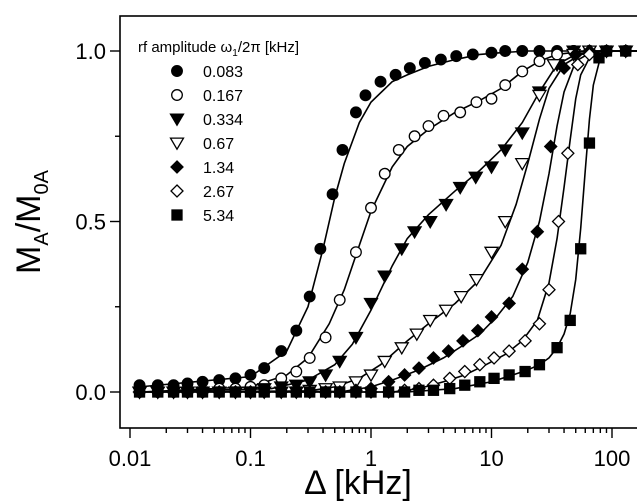 The image size is (637, 503). I want to click on legend-marker-0.167, so click(177, 95).